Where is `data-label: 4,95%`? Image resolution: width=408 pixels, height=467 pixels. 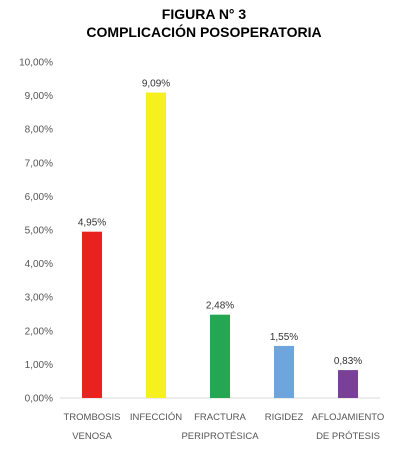 data-label: 4,95% is located at coordinates (92, 223).